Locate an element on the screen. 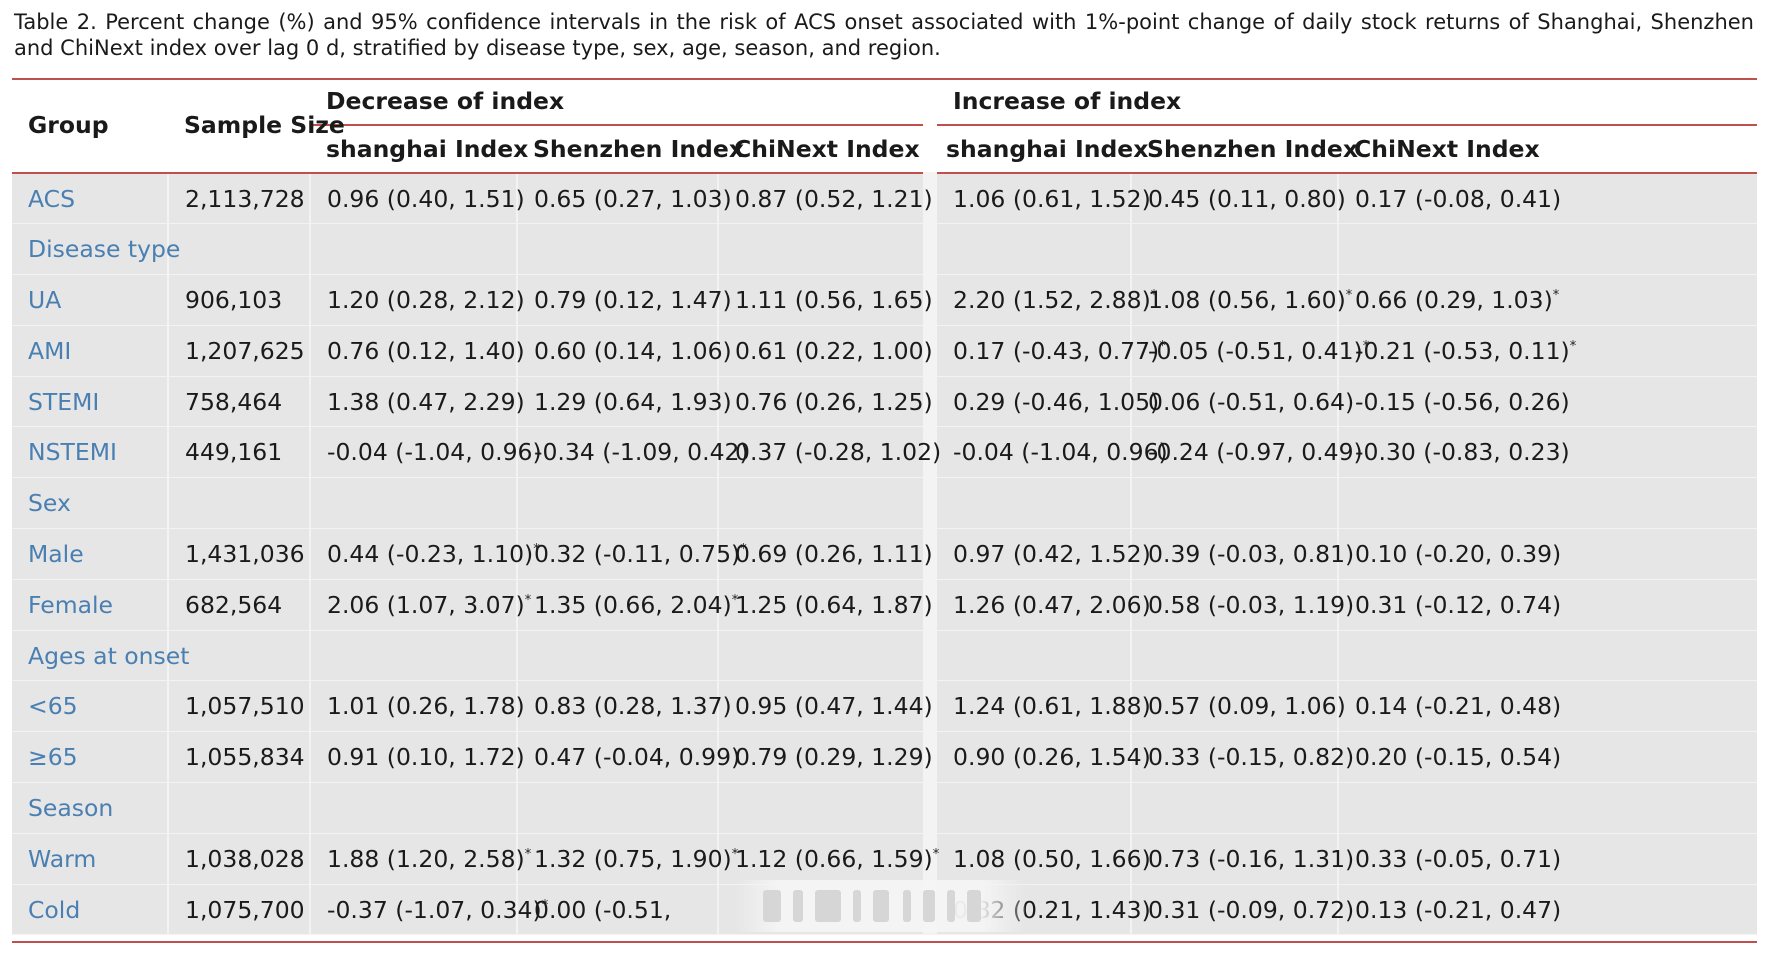 Image resolution: width=1766 pixels, height=954 pixels. estimate-cell: -0.37 (-1.07, 0.34)* is located at coordinates (429, 910).